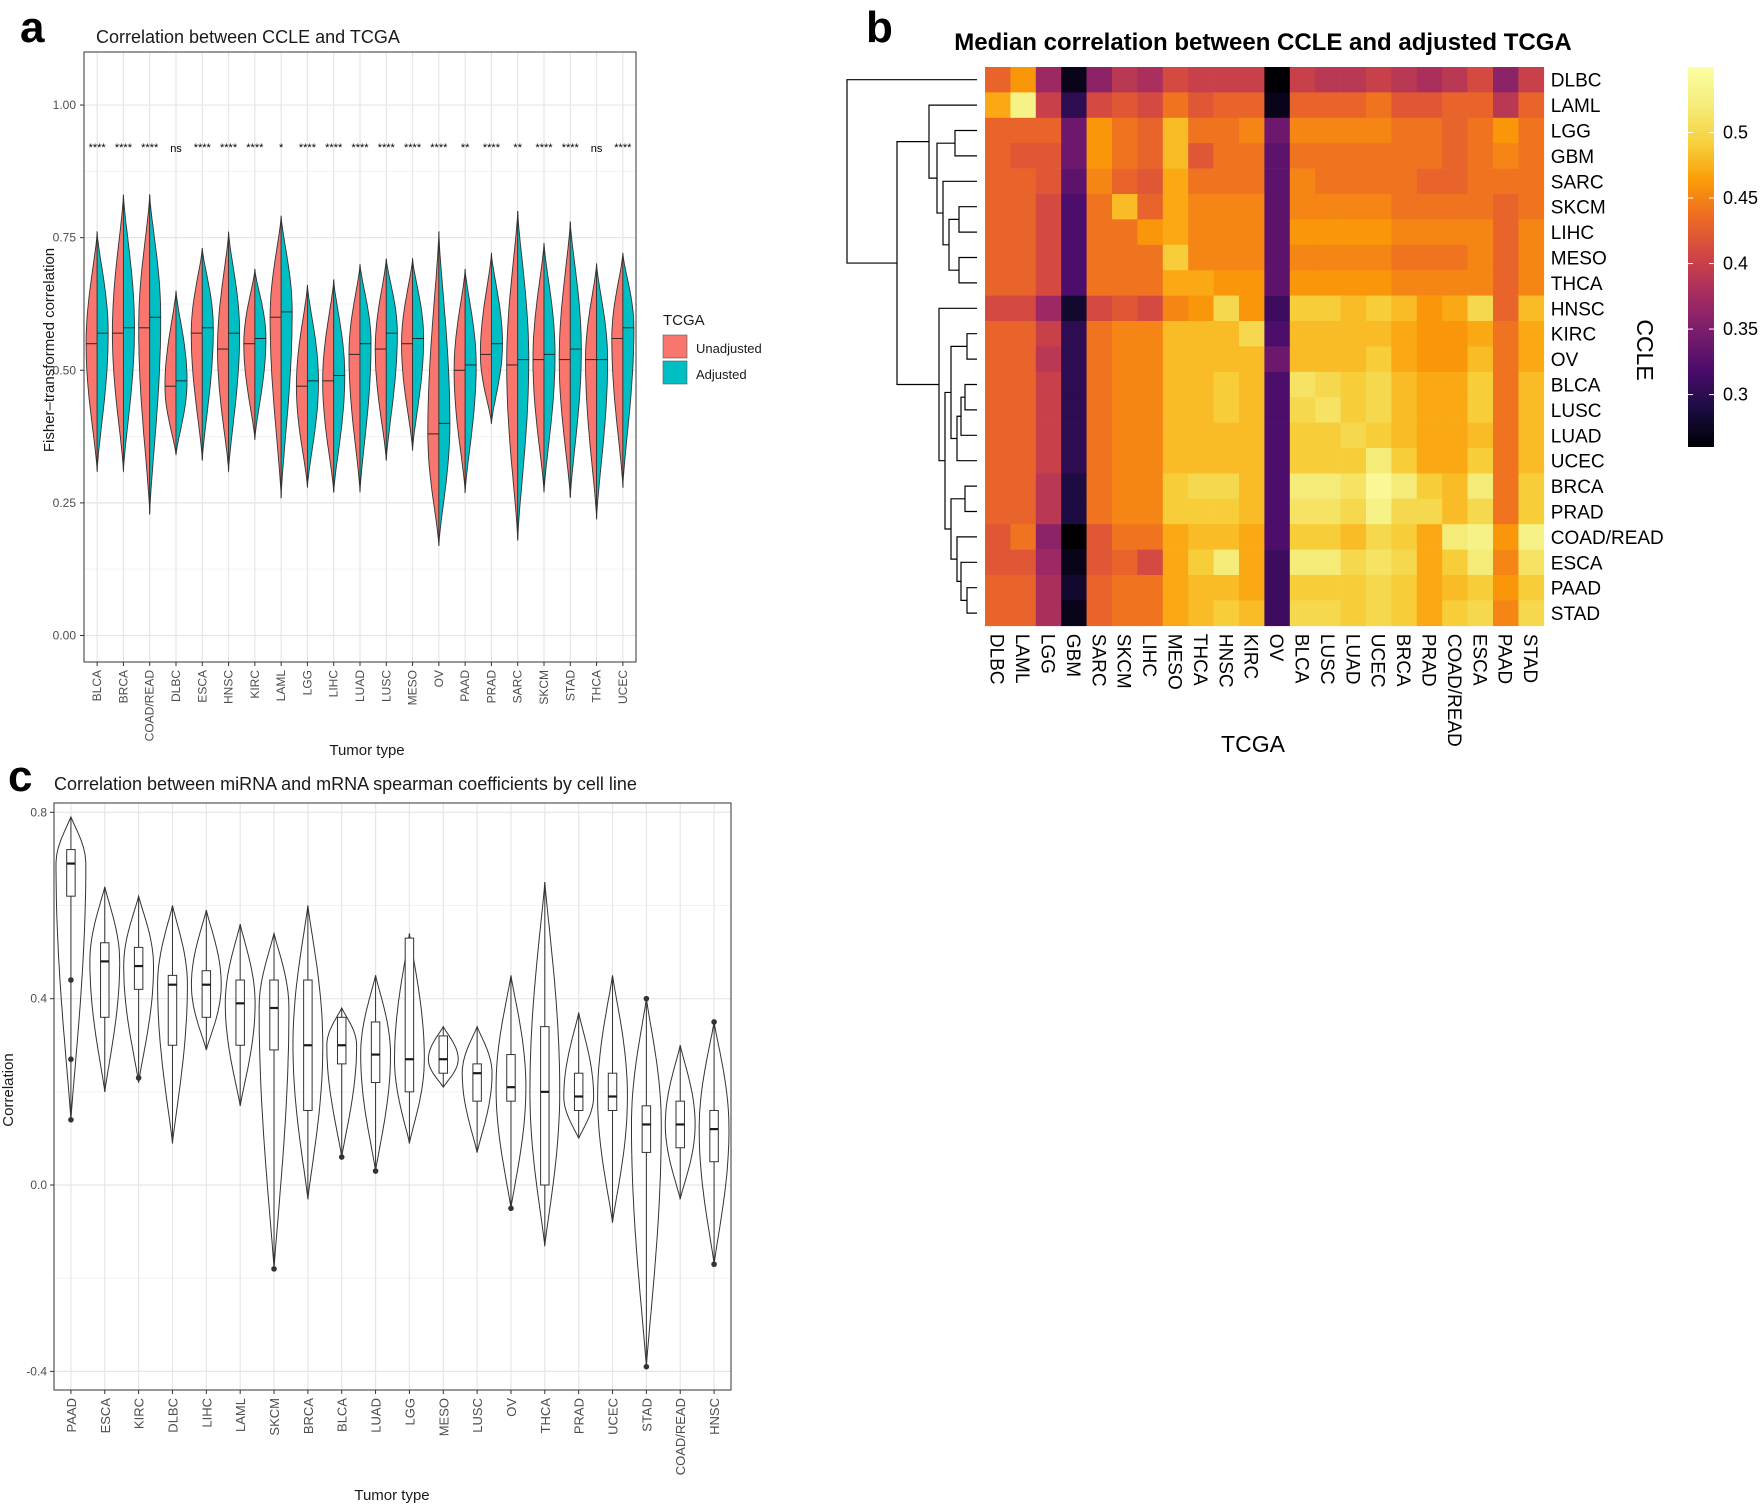  I want to click on heatmap-cell-meso-kirc, so click(1252, 257).